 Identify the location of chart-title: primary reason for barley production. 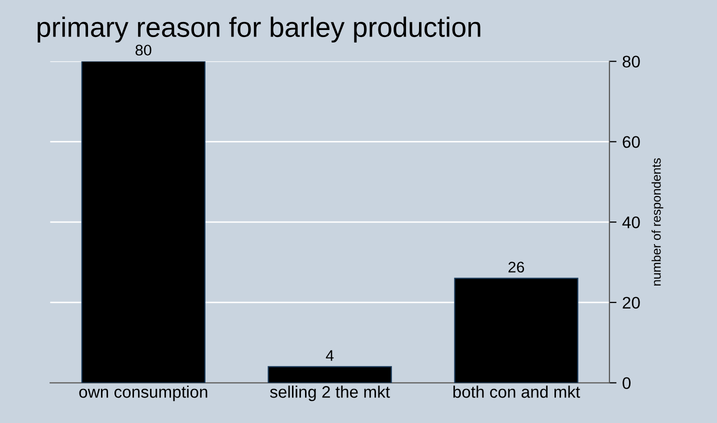
(259, 29).